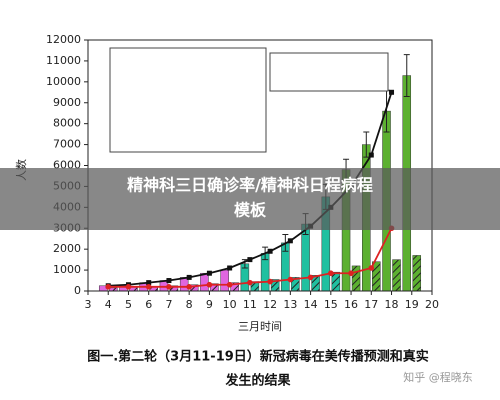  Describe the element at coordinates (63, 81) in the screenshot. I see `y-tick-label: 10000` at that location.